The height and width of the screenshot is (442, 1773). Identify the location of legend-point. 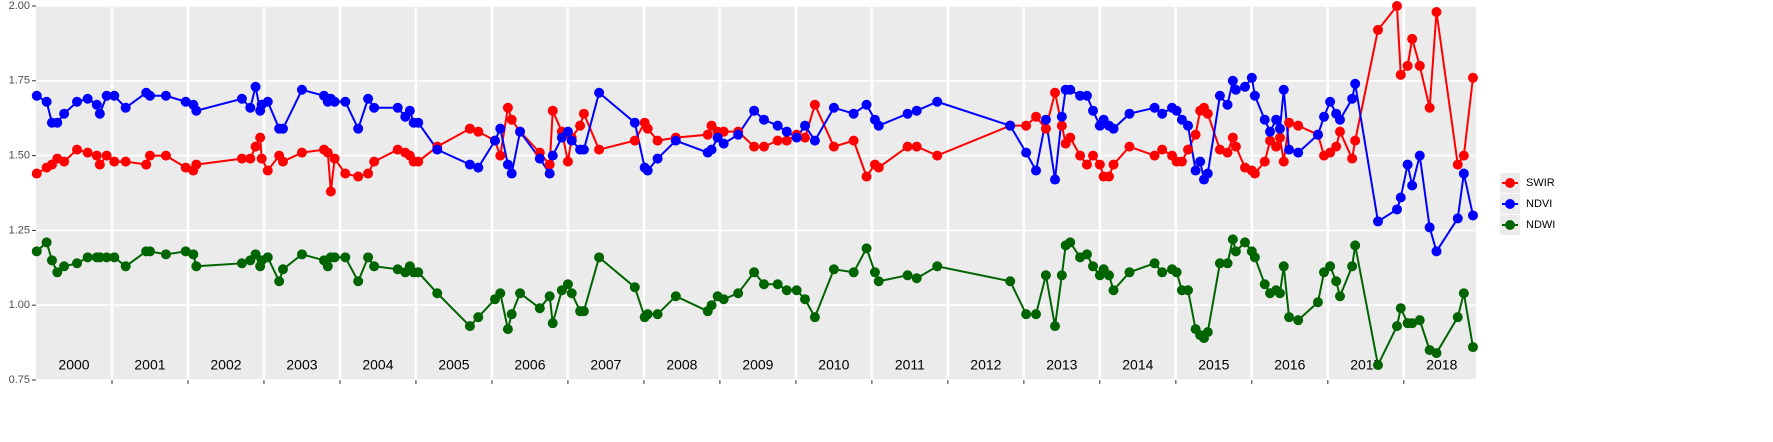
(1510, 183).